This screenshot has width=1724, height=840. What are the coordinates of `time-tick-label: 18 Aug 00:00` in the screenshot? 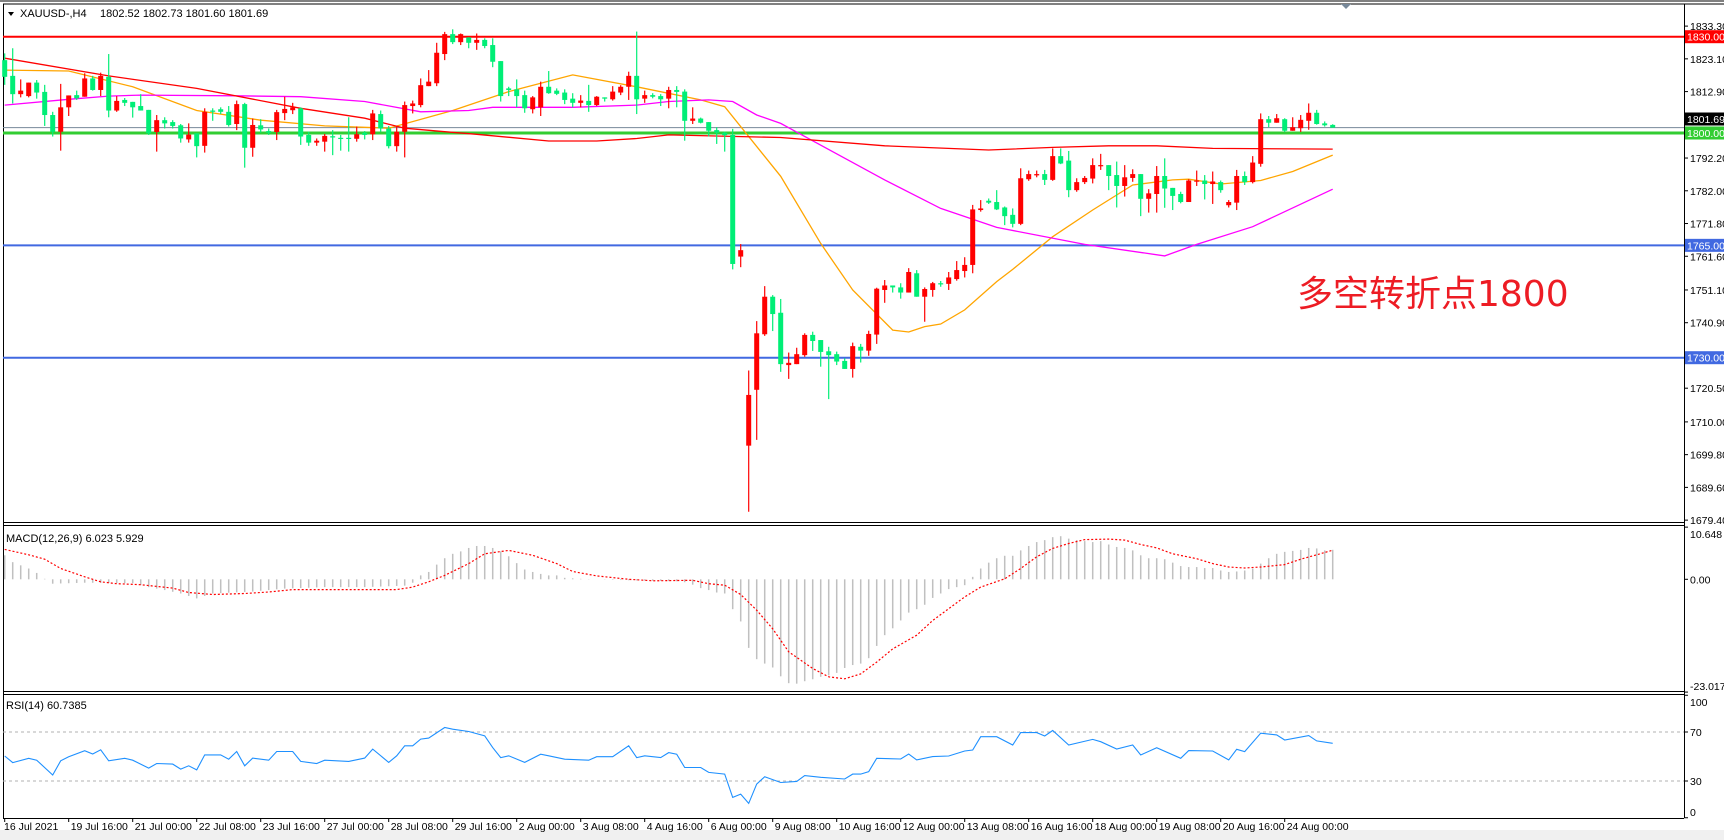 It's located at (1126, 827).